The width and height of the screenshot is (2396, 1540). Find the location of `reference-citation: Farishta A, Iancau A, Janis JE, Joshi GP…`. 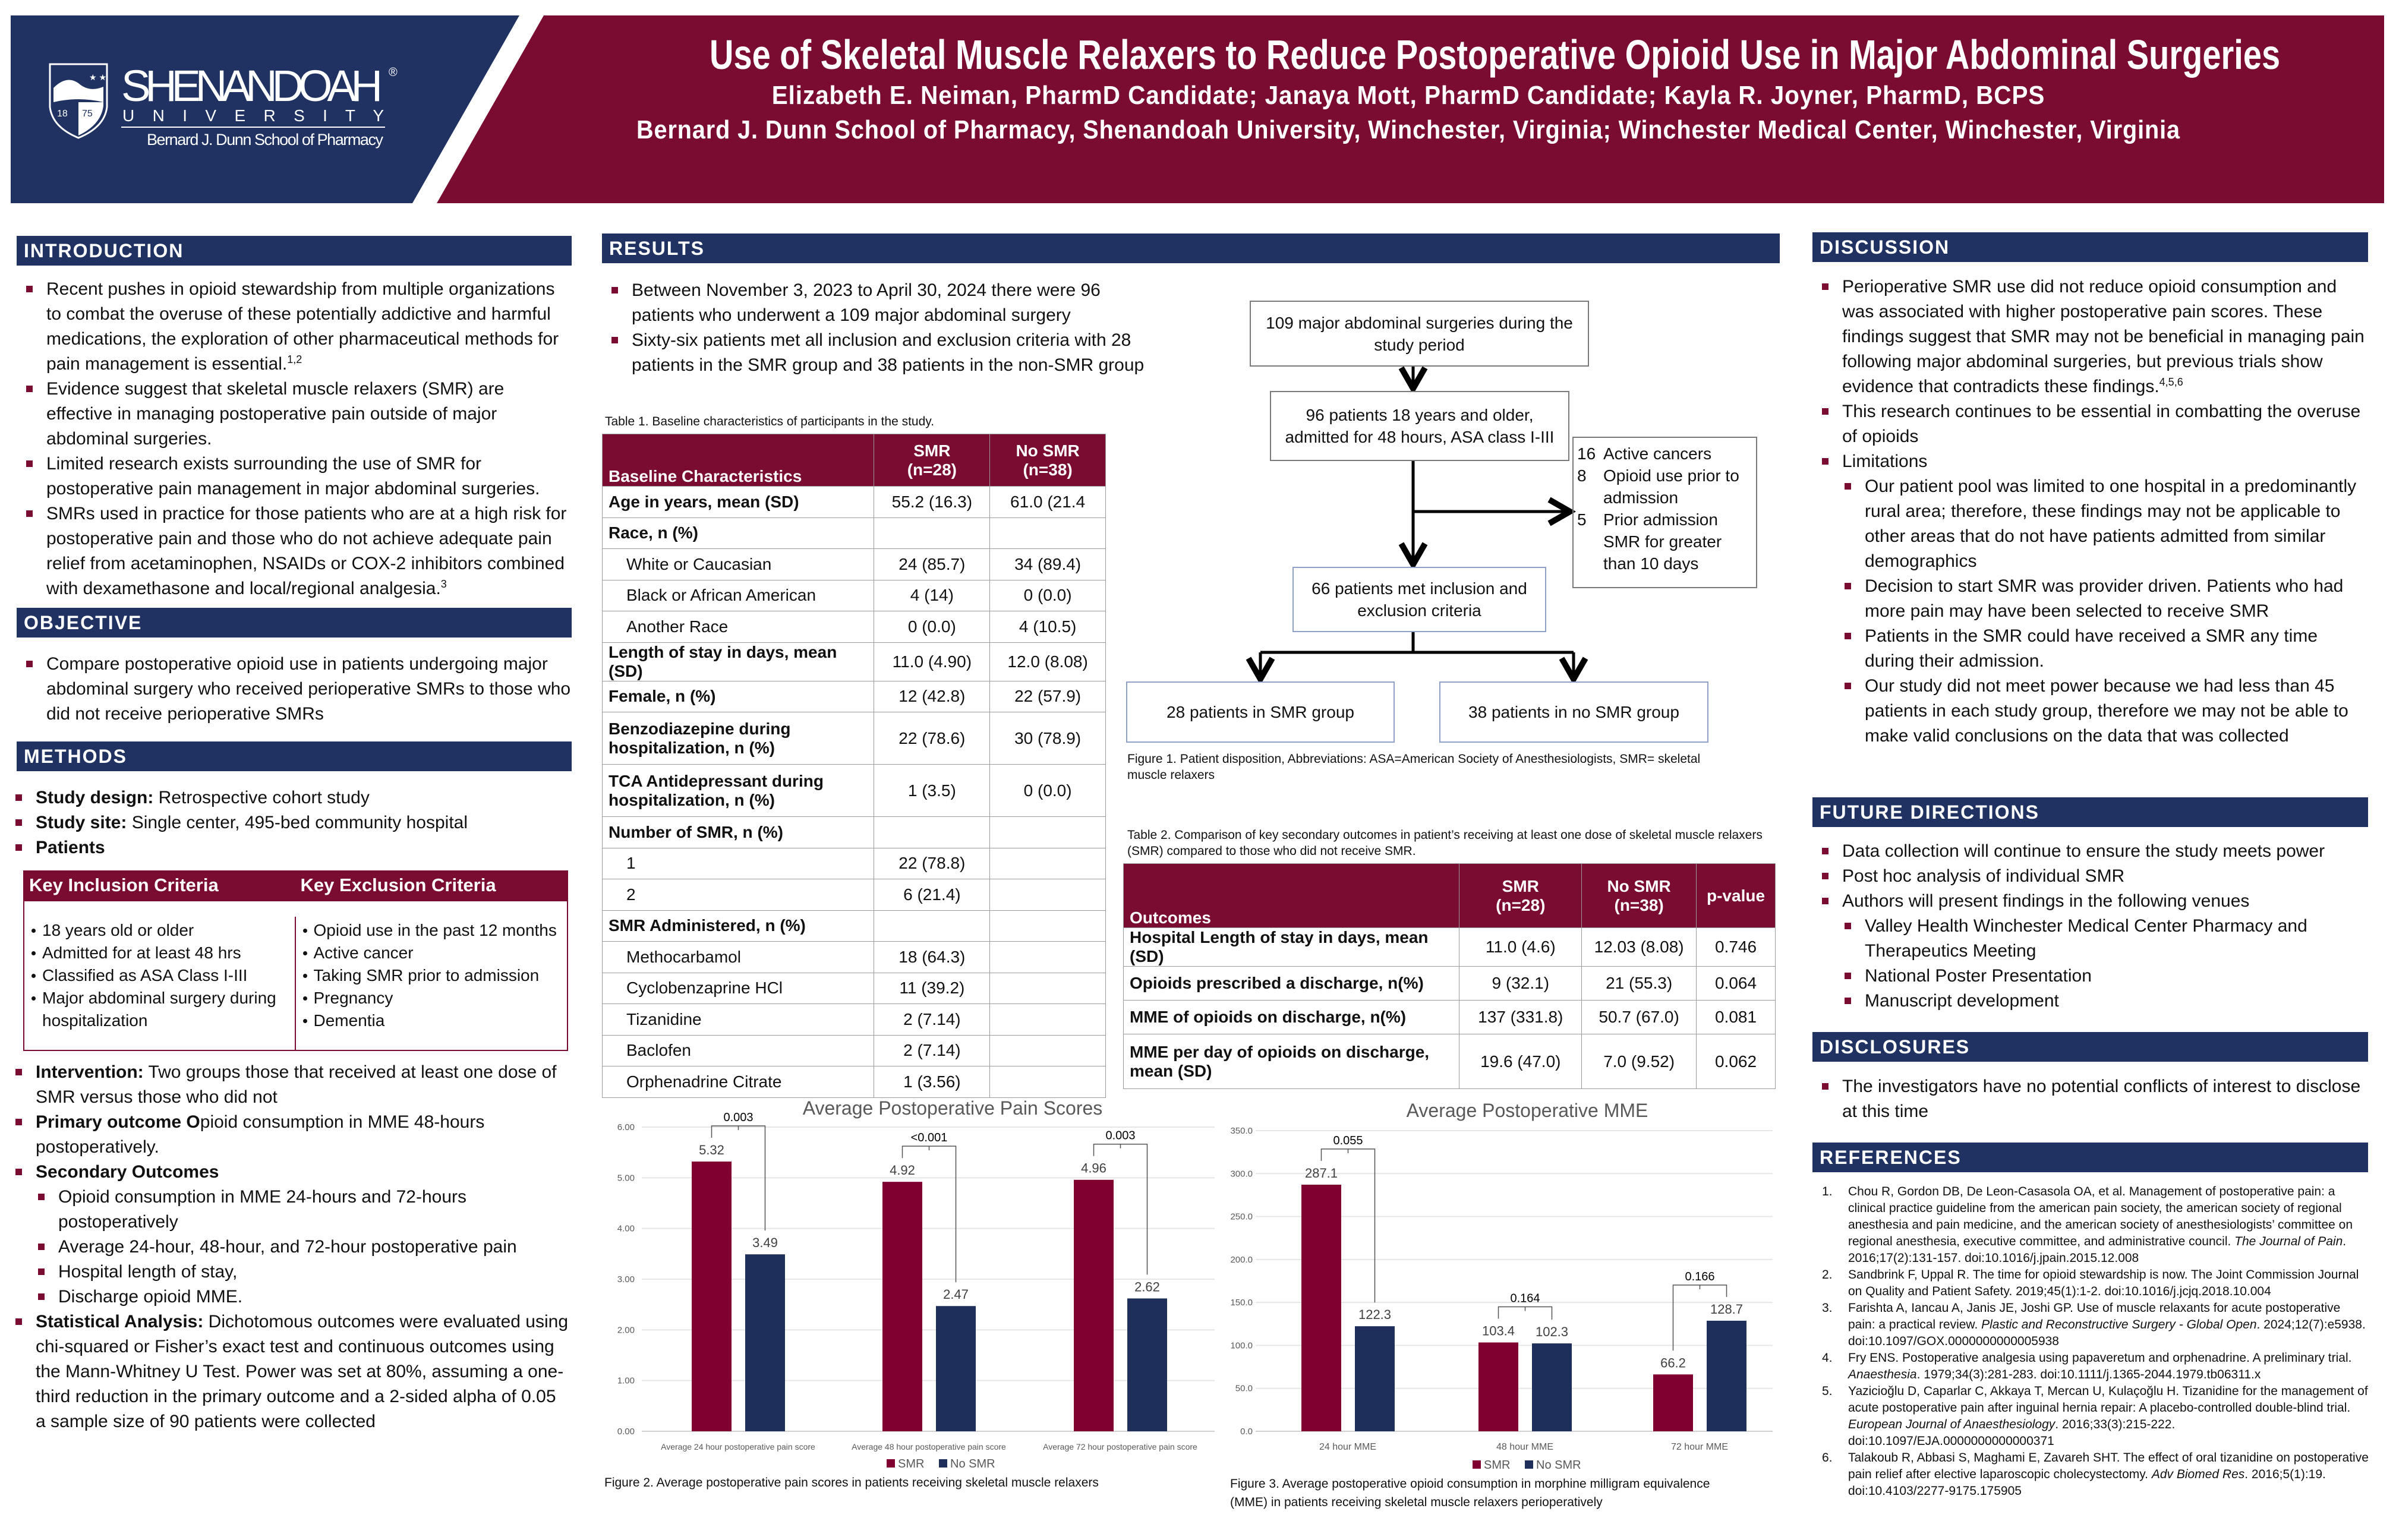

reference-citation: Farishta A, Iancau A, Janis JE, Joshi GP… is located at coordinates (2094, 1316).